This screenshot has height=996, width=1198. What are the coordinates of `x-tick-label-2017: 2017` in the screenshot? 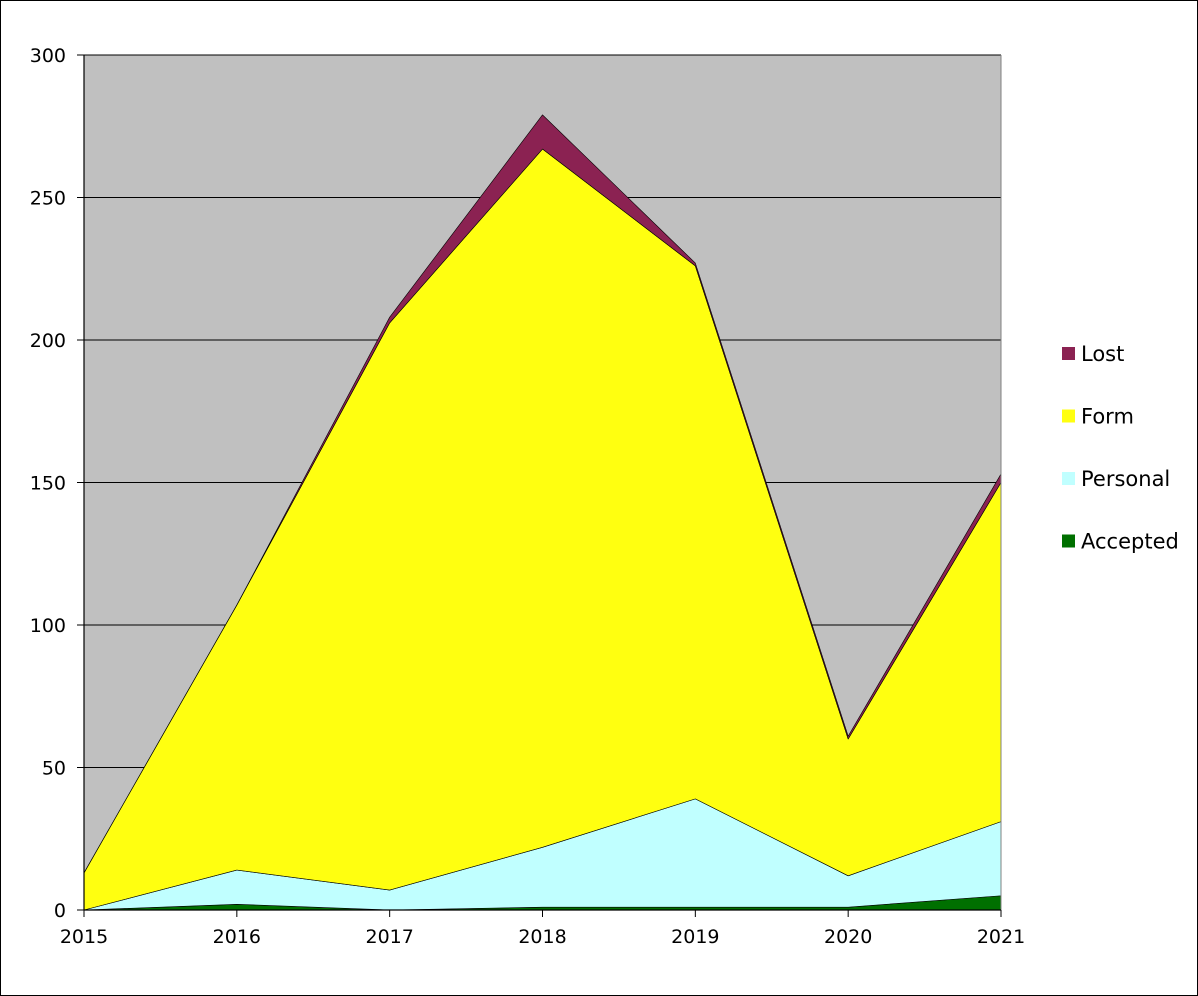 It's located at (389, 937).